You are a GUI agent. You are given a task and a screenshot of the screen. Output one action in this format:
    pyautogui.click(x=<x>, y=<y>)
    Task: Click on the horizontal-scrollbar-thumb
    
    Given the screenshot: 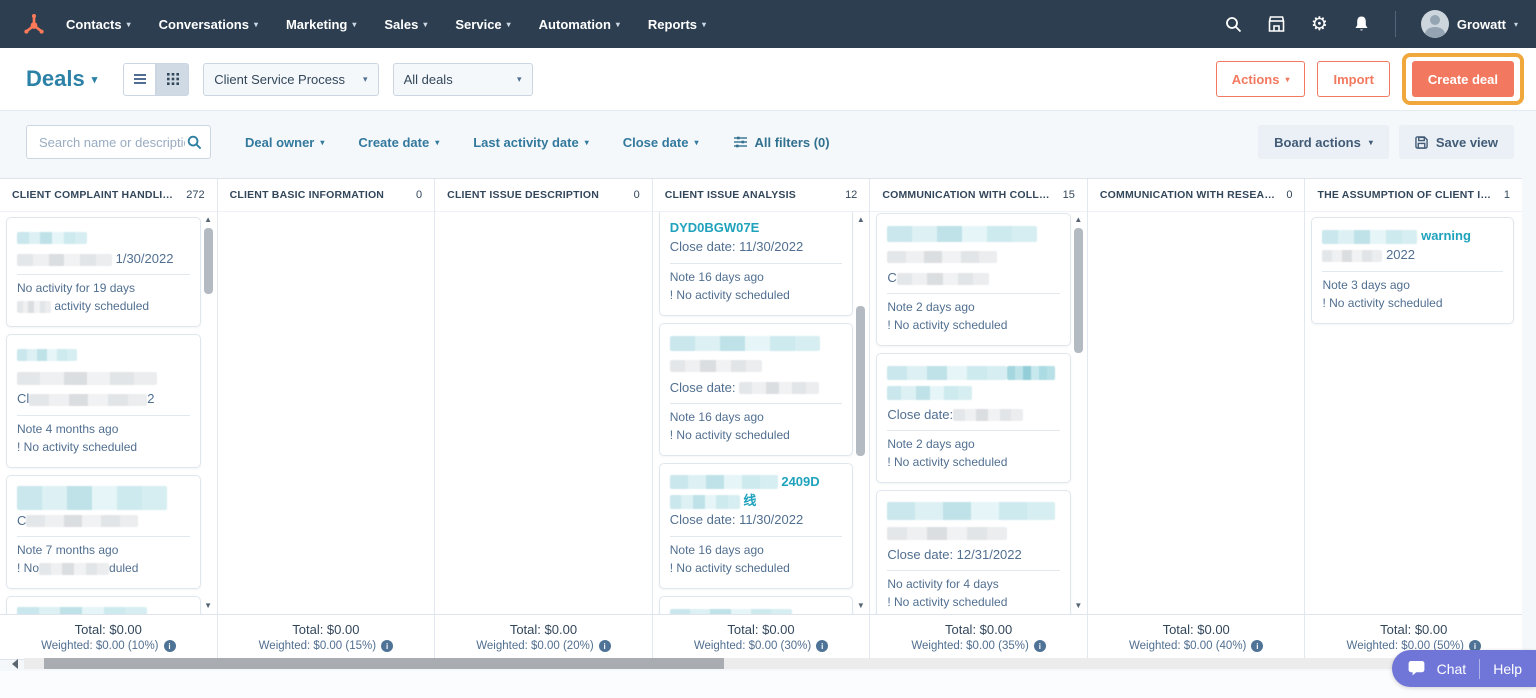 What is the action you would take?
    pyautogui.click(x=384, y=663)
    